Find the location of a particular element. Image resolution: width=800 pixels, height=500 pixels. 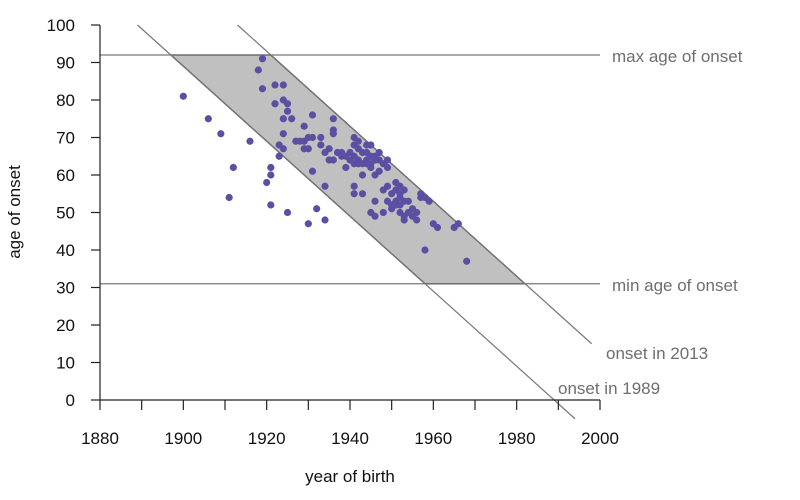

y-tick-label: 60 is located at coordinates (65, 175).